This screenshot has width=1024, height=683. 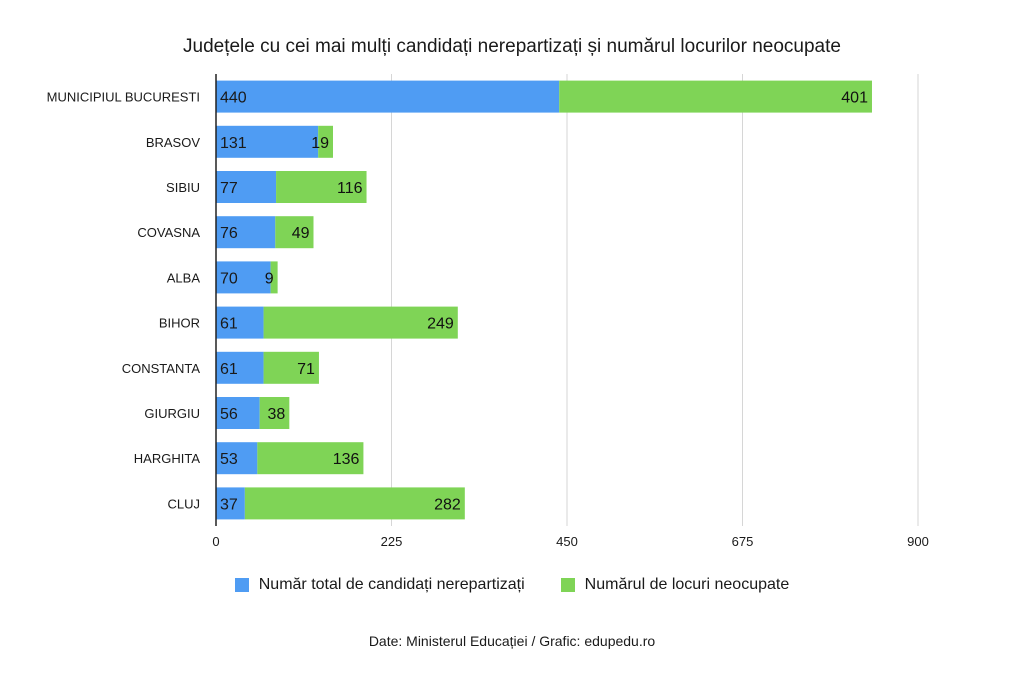 I want to click on legend-item-series-2: Numărul de locuri neocupate, so click(x=675, y=585).